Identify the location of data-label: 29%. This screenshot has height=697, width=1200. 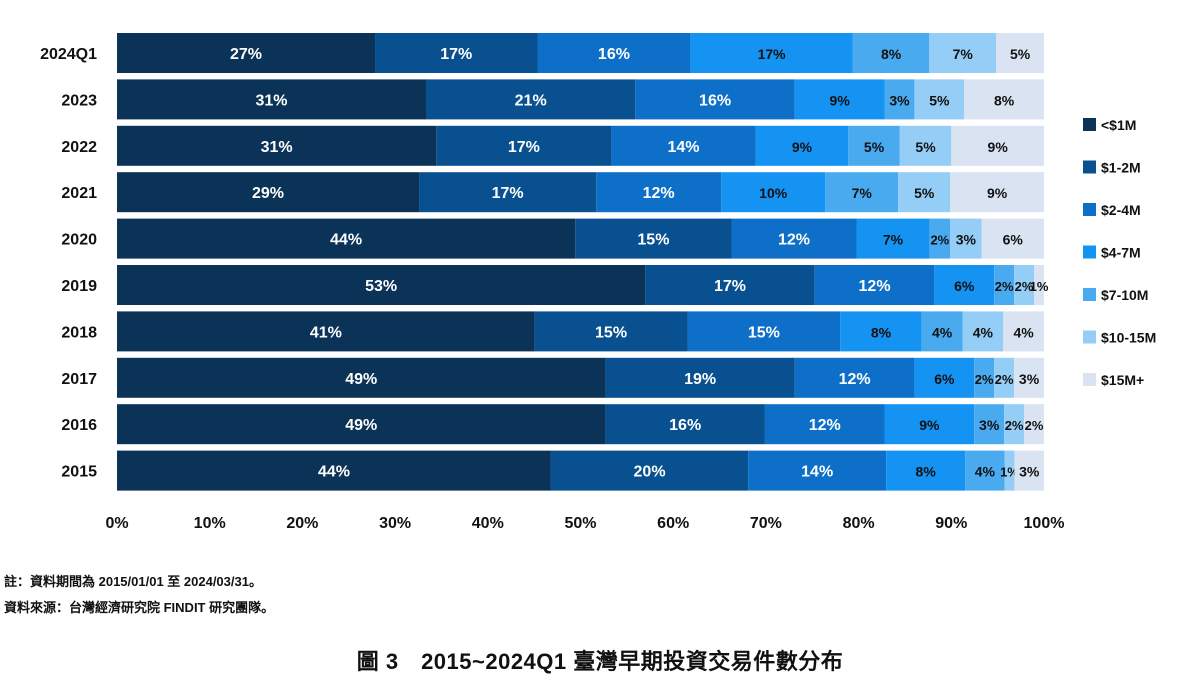
(268, 193).